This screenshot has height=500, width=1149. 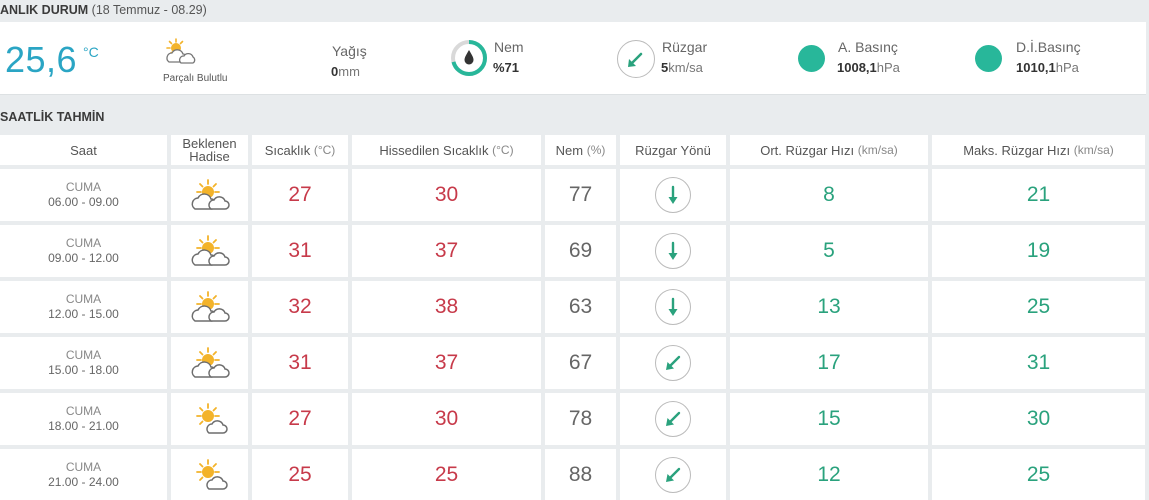 I want to click on temp-cell: 25, so click(x=300, y=474).